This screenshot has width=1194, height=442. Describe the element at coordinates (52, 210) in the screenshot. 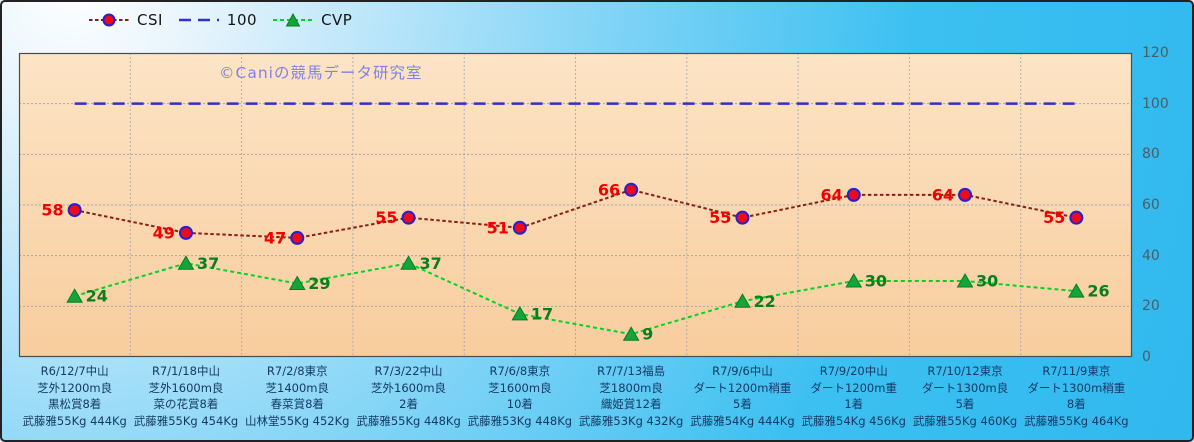

I see `data-label-csi: 58` at that location.